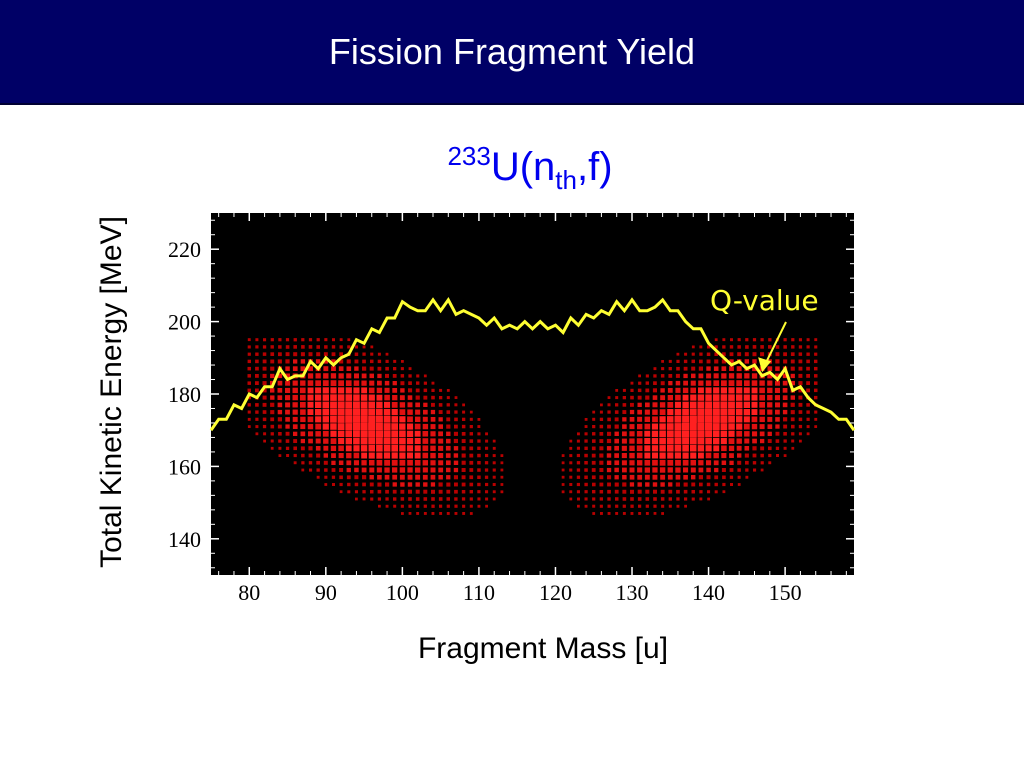 The image size is (1024, 768). Describe the element at coordinates (772, 347) in the screenshot. I see `qvalue-arrow` at that location.